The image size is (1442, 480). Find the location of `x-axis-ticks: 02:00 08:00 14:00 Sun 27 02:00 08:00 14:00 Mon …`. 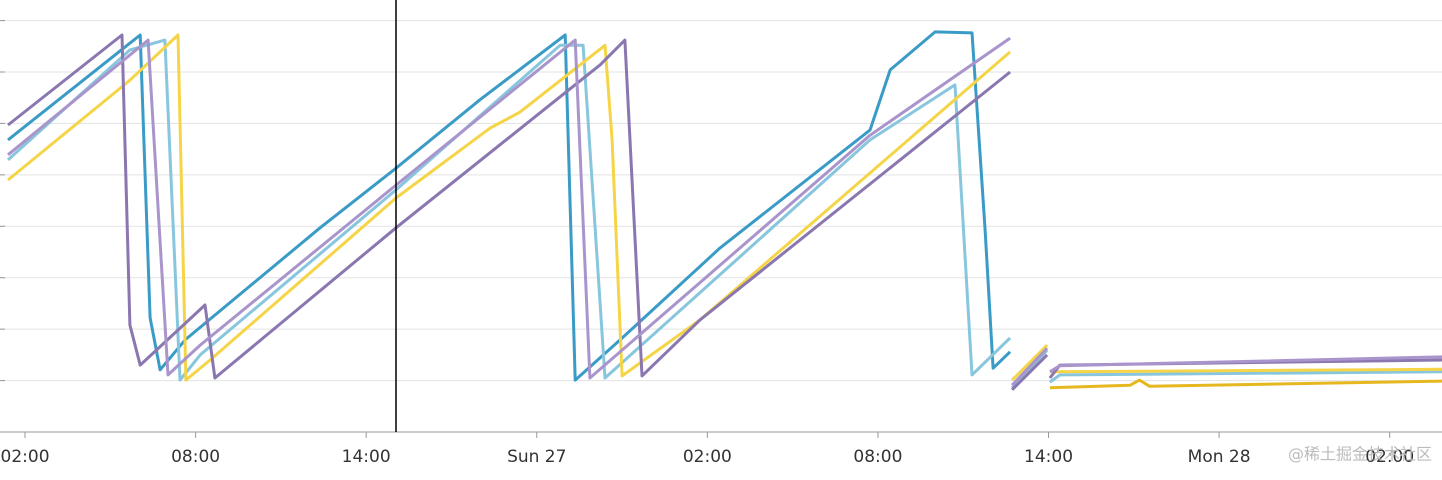

x-axis-ticks: 02:00 08:00 14:00 Sun 27 02:00 08:00 14:00 Mon … is located at coordinates (707, 449).